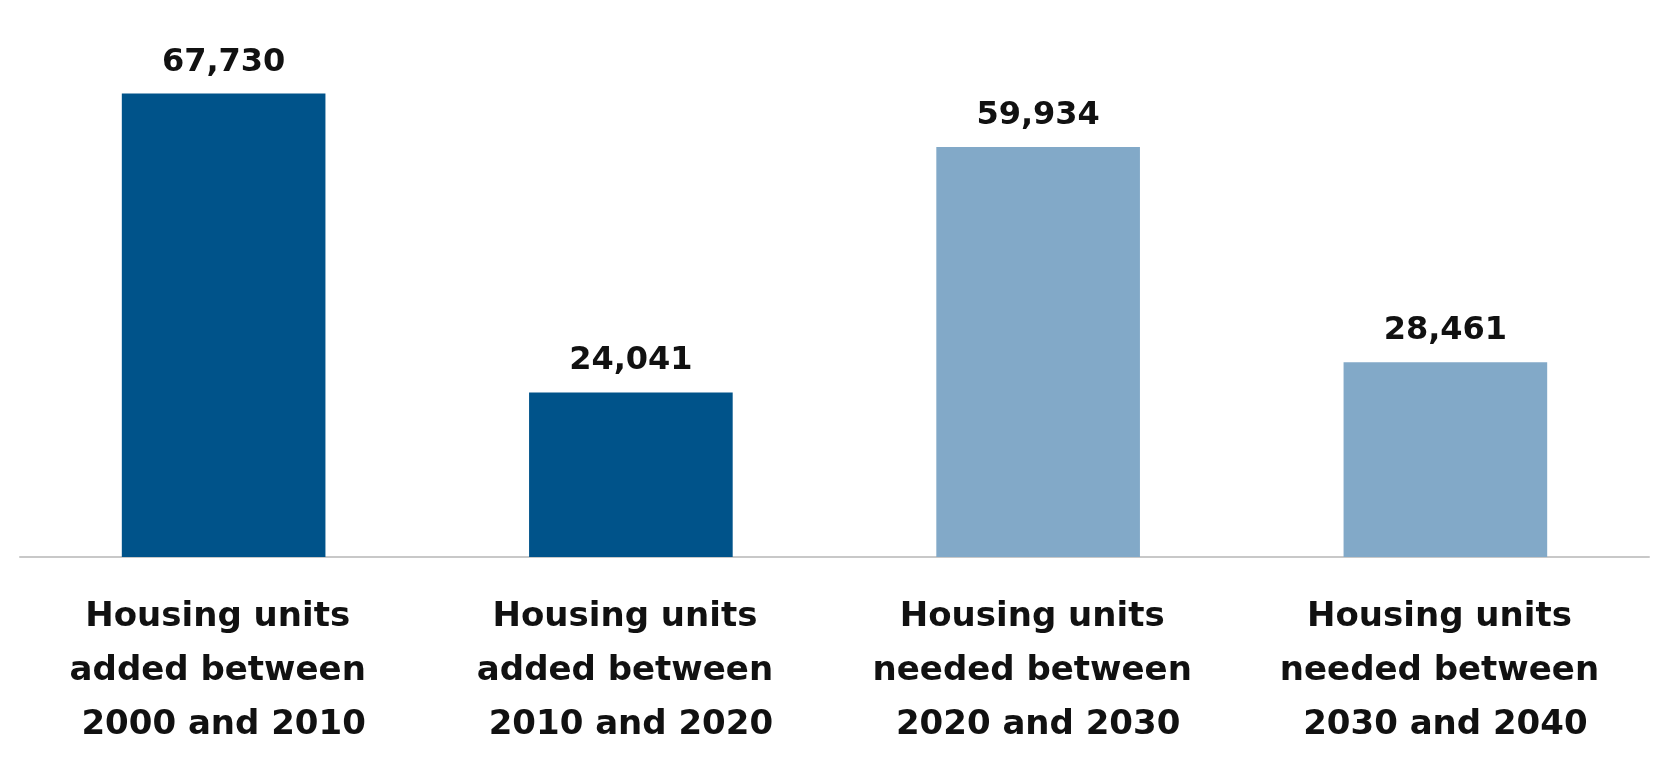 The width and height of the screenshot is (1659, 765). Describe the element at coordinates (630, 668) in the screenshot. I see `x-tick-label: Housing units added between 2010 and 2020` at that location.